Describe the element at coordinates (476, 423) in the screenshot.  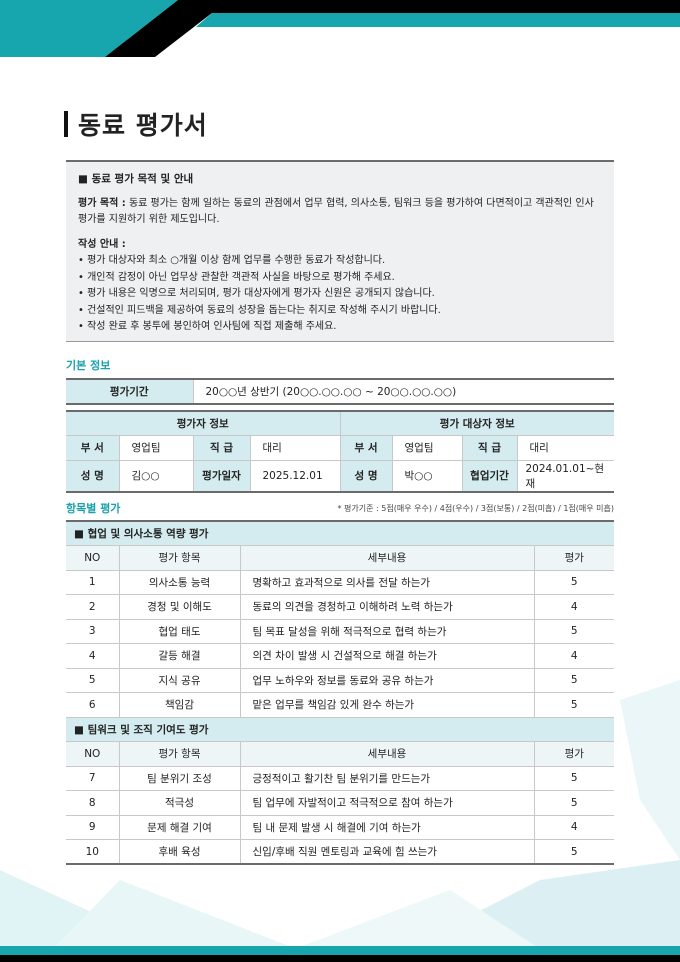
I see `target-header: 평가 대상자 정보` at that location.